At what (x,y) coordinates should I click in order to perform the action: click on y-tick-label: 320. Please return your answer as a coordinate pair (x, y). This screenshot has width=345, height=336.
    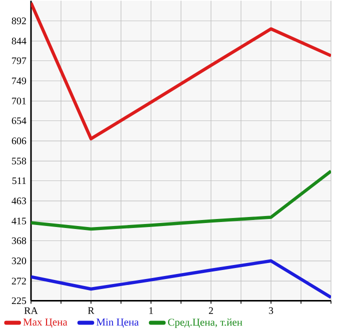
    Looking at the image, I should click on (19, 261).